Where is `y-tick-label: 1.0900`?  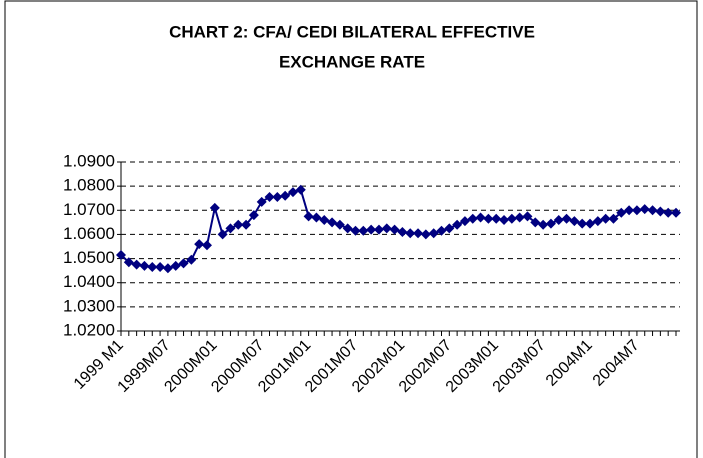 y-tick-label: 1.0900 is located at coordinates (89, 160).